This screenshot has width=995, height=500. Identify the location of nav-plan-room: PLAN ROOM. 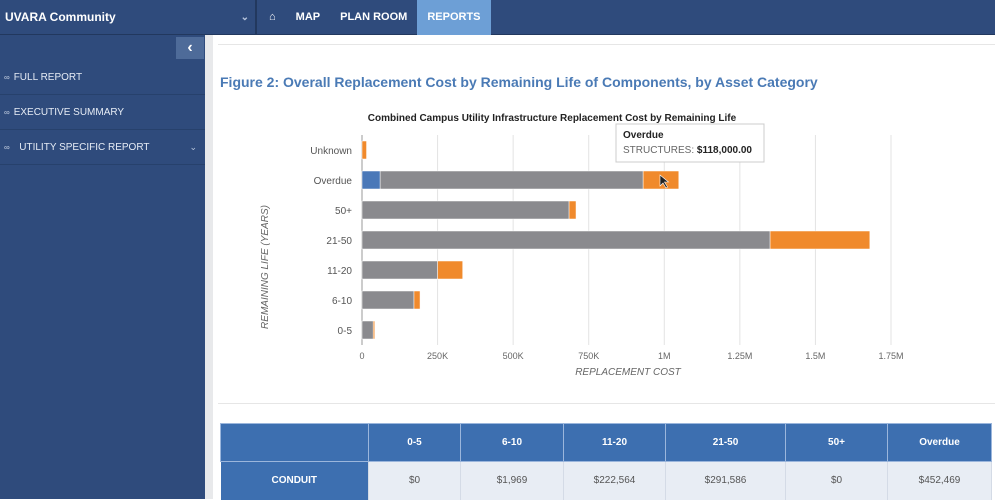
(374, 17).